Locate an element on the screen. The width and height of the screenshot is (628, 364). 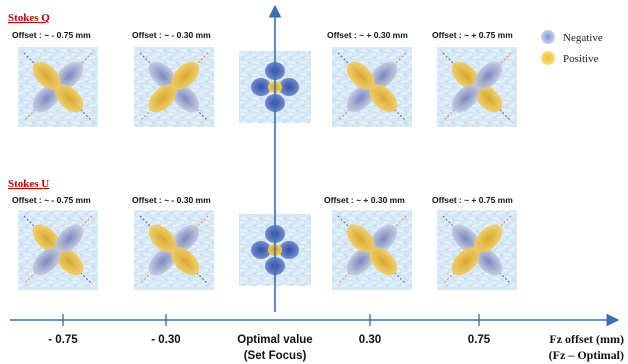
tick-label-neg-075: - 0.75 is located at coordinates (63, 340).